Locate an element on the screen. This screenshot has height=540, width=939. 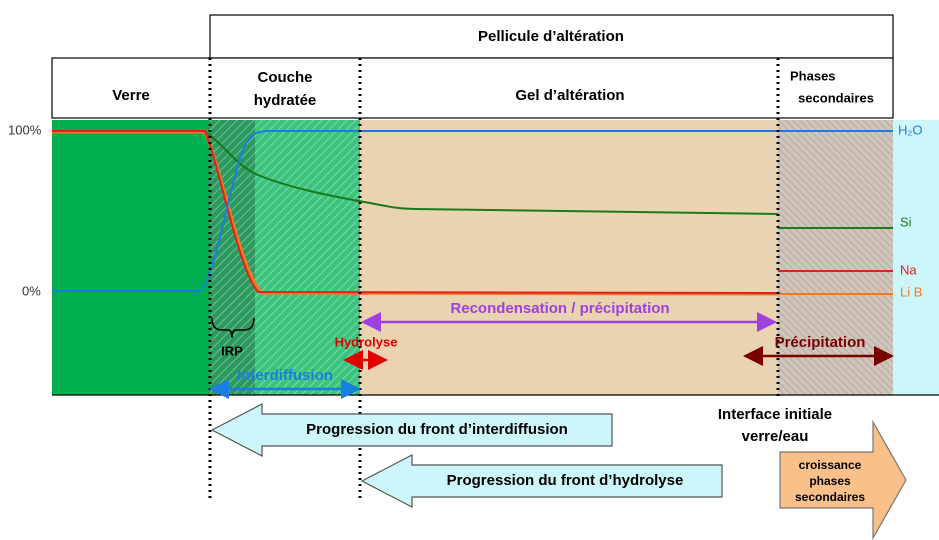
species-label: H₂O is located at coordinates (910, 129).